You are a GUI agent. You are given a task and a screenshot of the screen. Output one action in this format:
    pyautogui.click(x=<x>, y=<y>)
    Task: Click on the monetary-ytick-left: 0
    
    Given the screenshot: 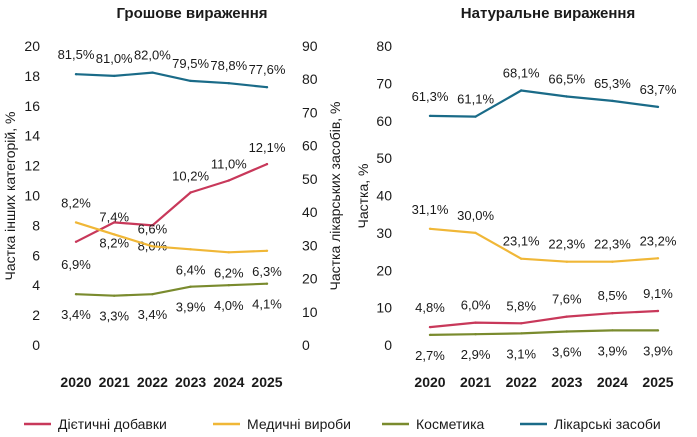 What is the action you would take?
    pyautogui.click(x=36, y=345)
    